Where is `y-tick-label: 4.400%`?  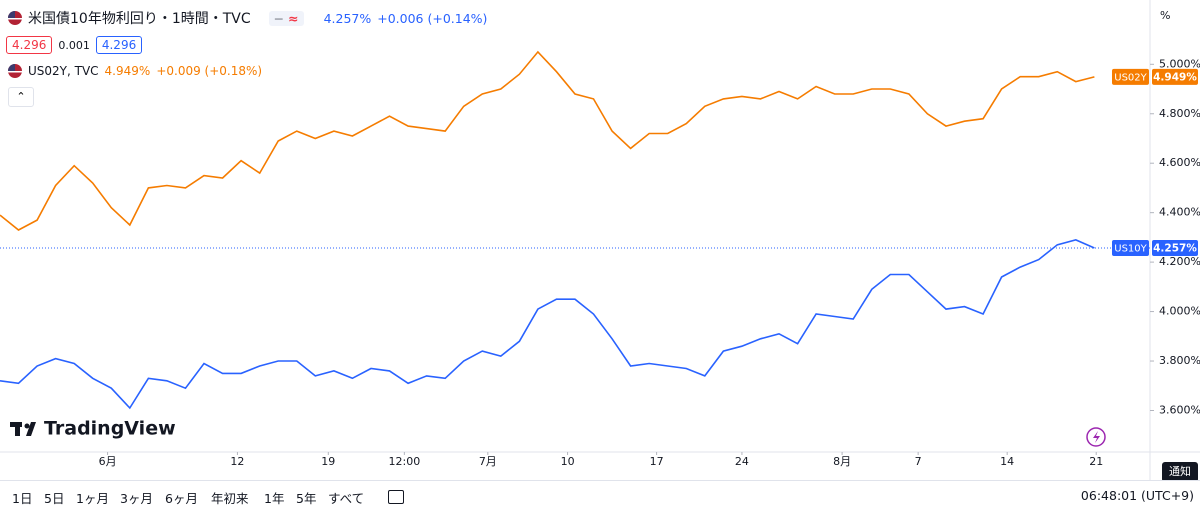
y-tick-label: 4.400% is located at coordinates (1179, 212).